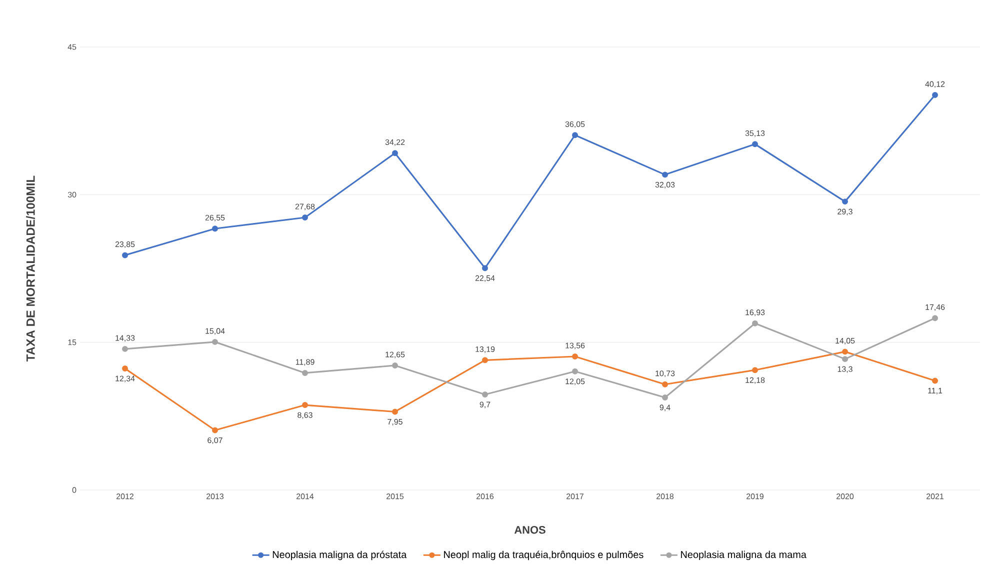  Describe the element at coordinates (30, 269) in the screenshot. I see `y-axis-title: TAXA DE MORTALIDADE/100MIL` at that location.